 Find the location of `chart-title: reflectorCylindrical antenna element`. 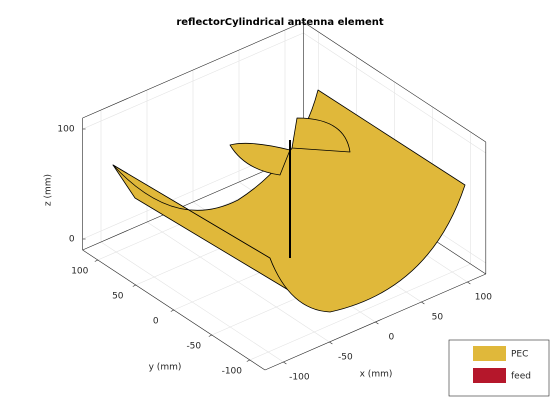

chart-title: reflectorCylindrical antenna element is located at coordinates (280, 22).